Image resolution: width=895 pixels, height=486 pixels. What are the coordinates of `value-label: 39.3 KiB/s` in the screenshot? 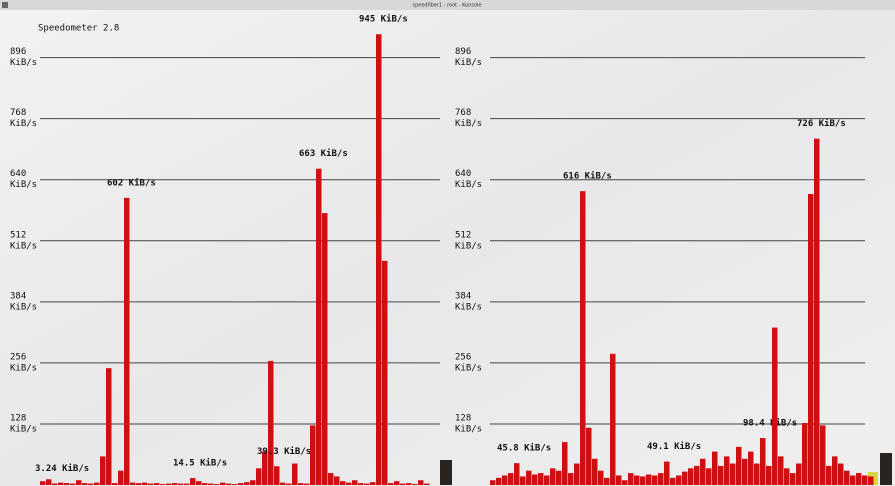 It's located at (284, 451).